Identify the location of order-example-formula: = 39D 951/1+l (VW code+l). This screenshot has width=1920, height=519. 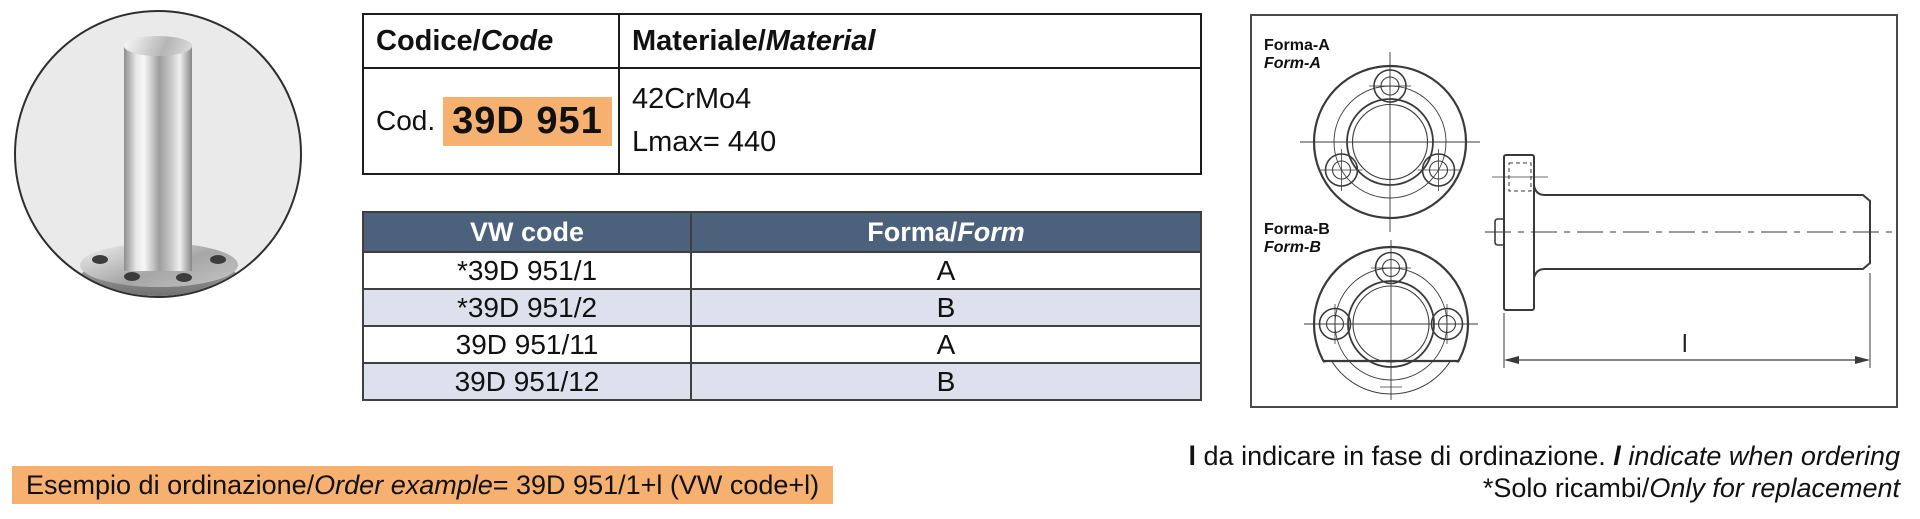
(656, 484).